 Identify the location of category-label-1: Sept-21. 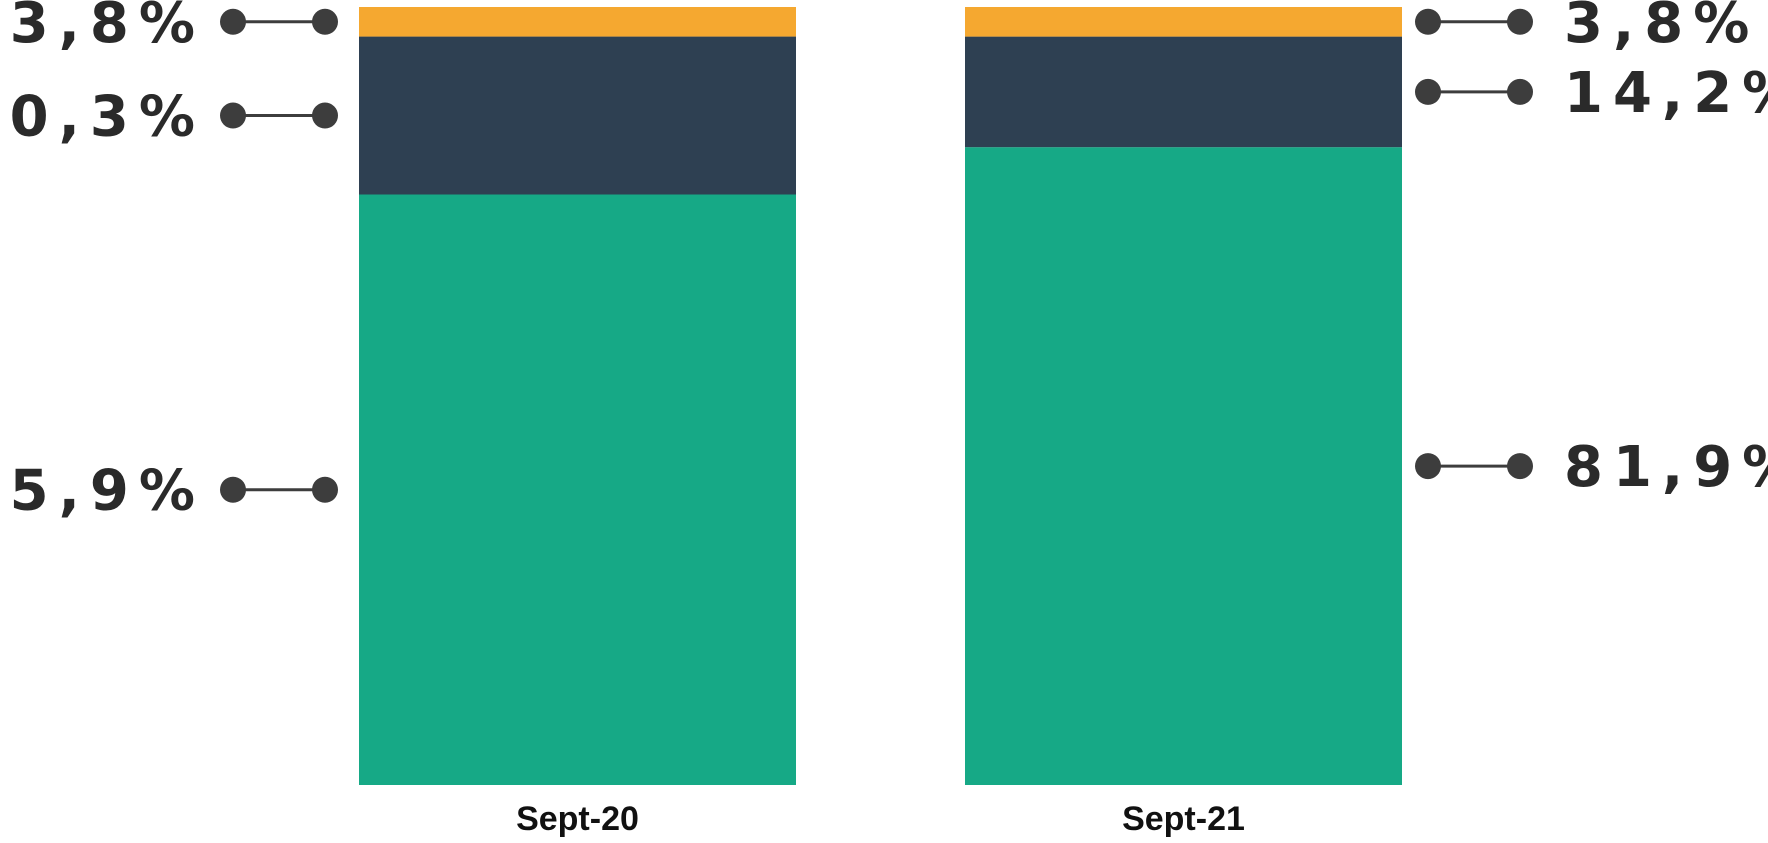
(1183, 819).